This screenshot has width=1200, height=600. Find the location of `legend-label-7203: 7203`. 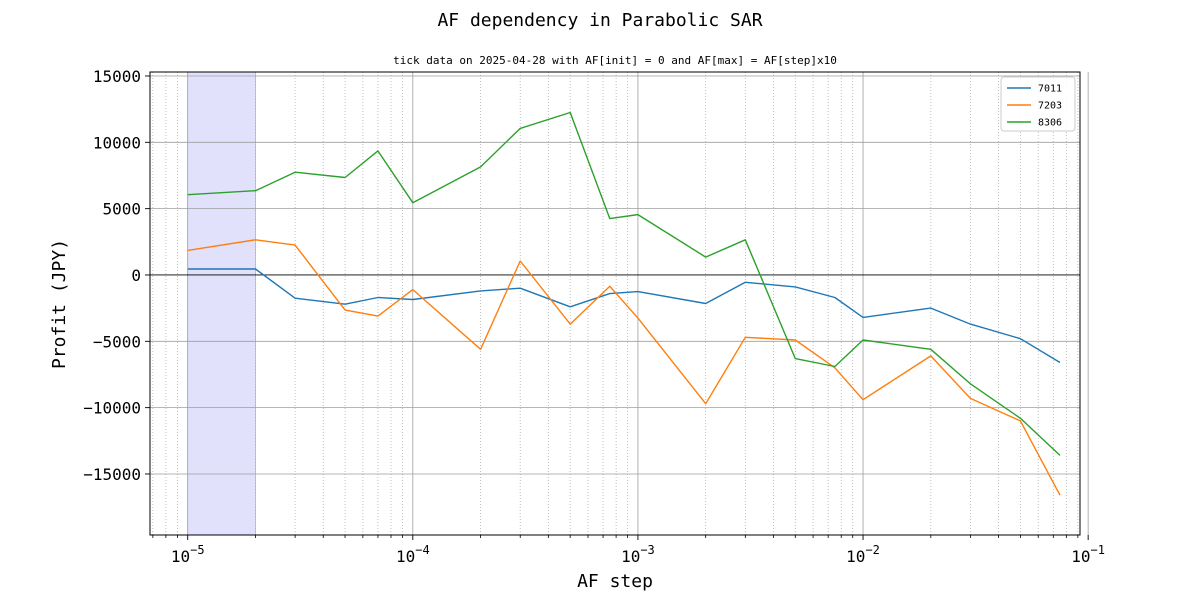

legend-label-7203: 7203 is located at coordinates (1050, 106).